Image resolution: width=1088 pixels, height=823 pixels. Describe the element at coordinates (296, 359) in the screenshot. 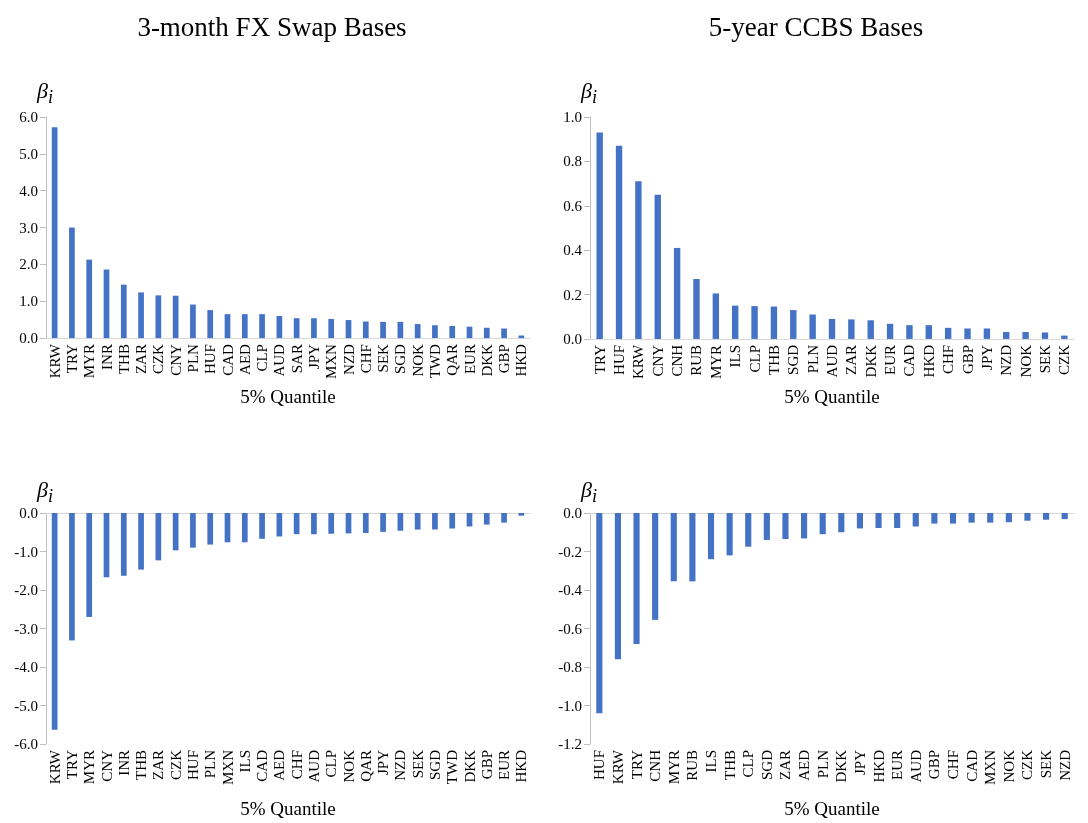

I see `x-tick-label: SAR` at that location.